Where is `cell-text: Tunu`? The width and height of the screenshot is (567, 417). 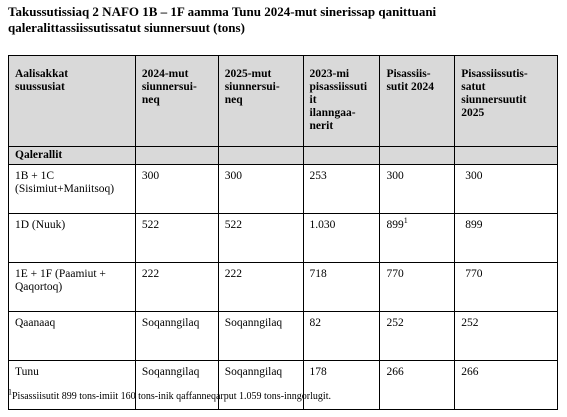
cell-text: Tunu is located at coordinates (27, 372).